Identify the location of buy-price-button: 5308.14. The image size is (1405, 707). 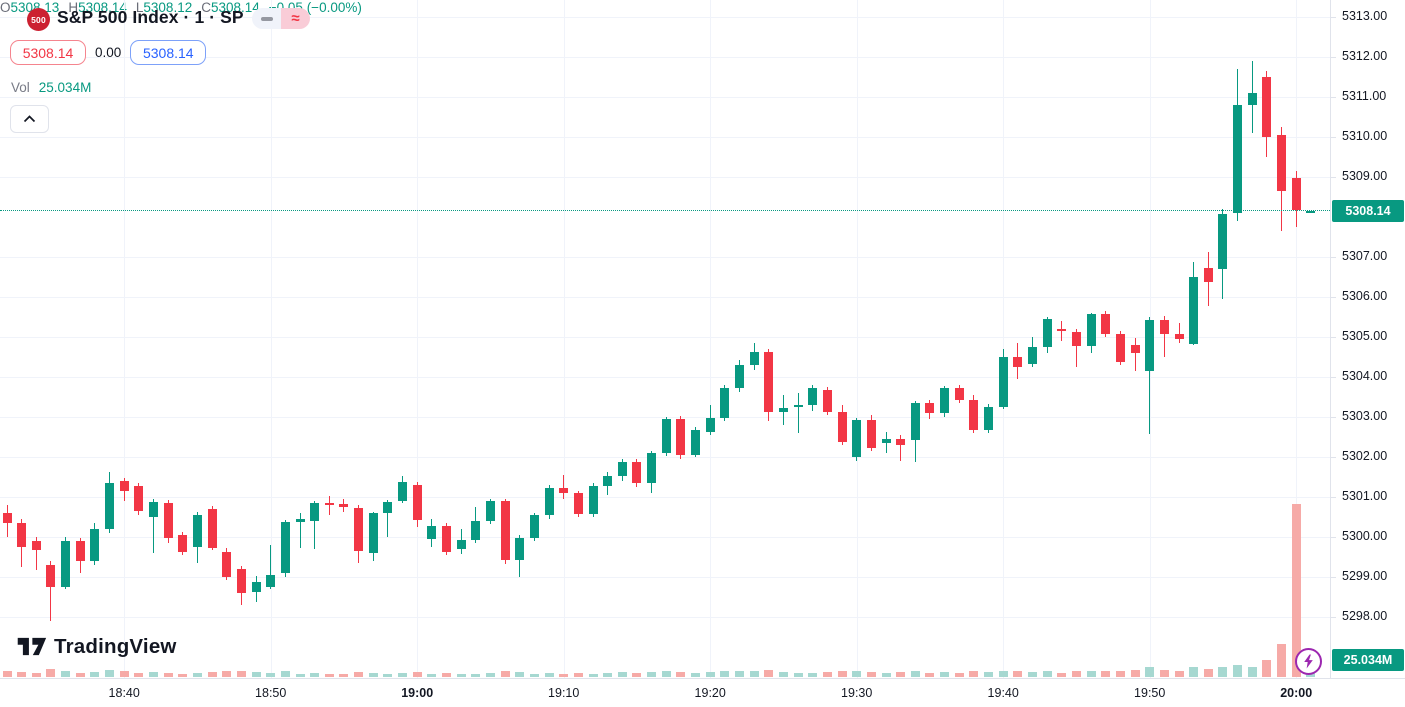
(168, 52).